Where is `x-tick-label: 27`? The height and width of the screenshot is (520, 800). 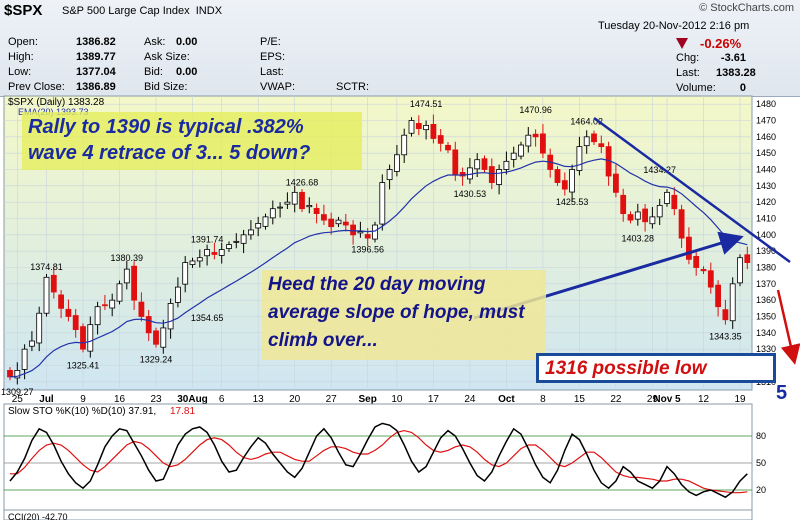 x-tick-label: 27 is located at coordinates (332, 399).